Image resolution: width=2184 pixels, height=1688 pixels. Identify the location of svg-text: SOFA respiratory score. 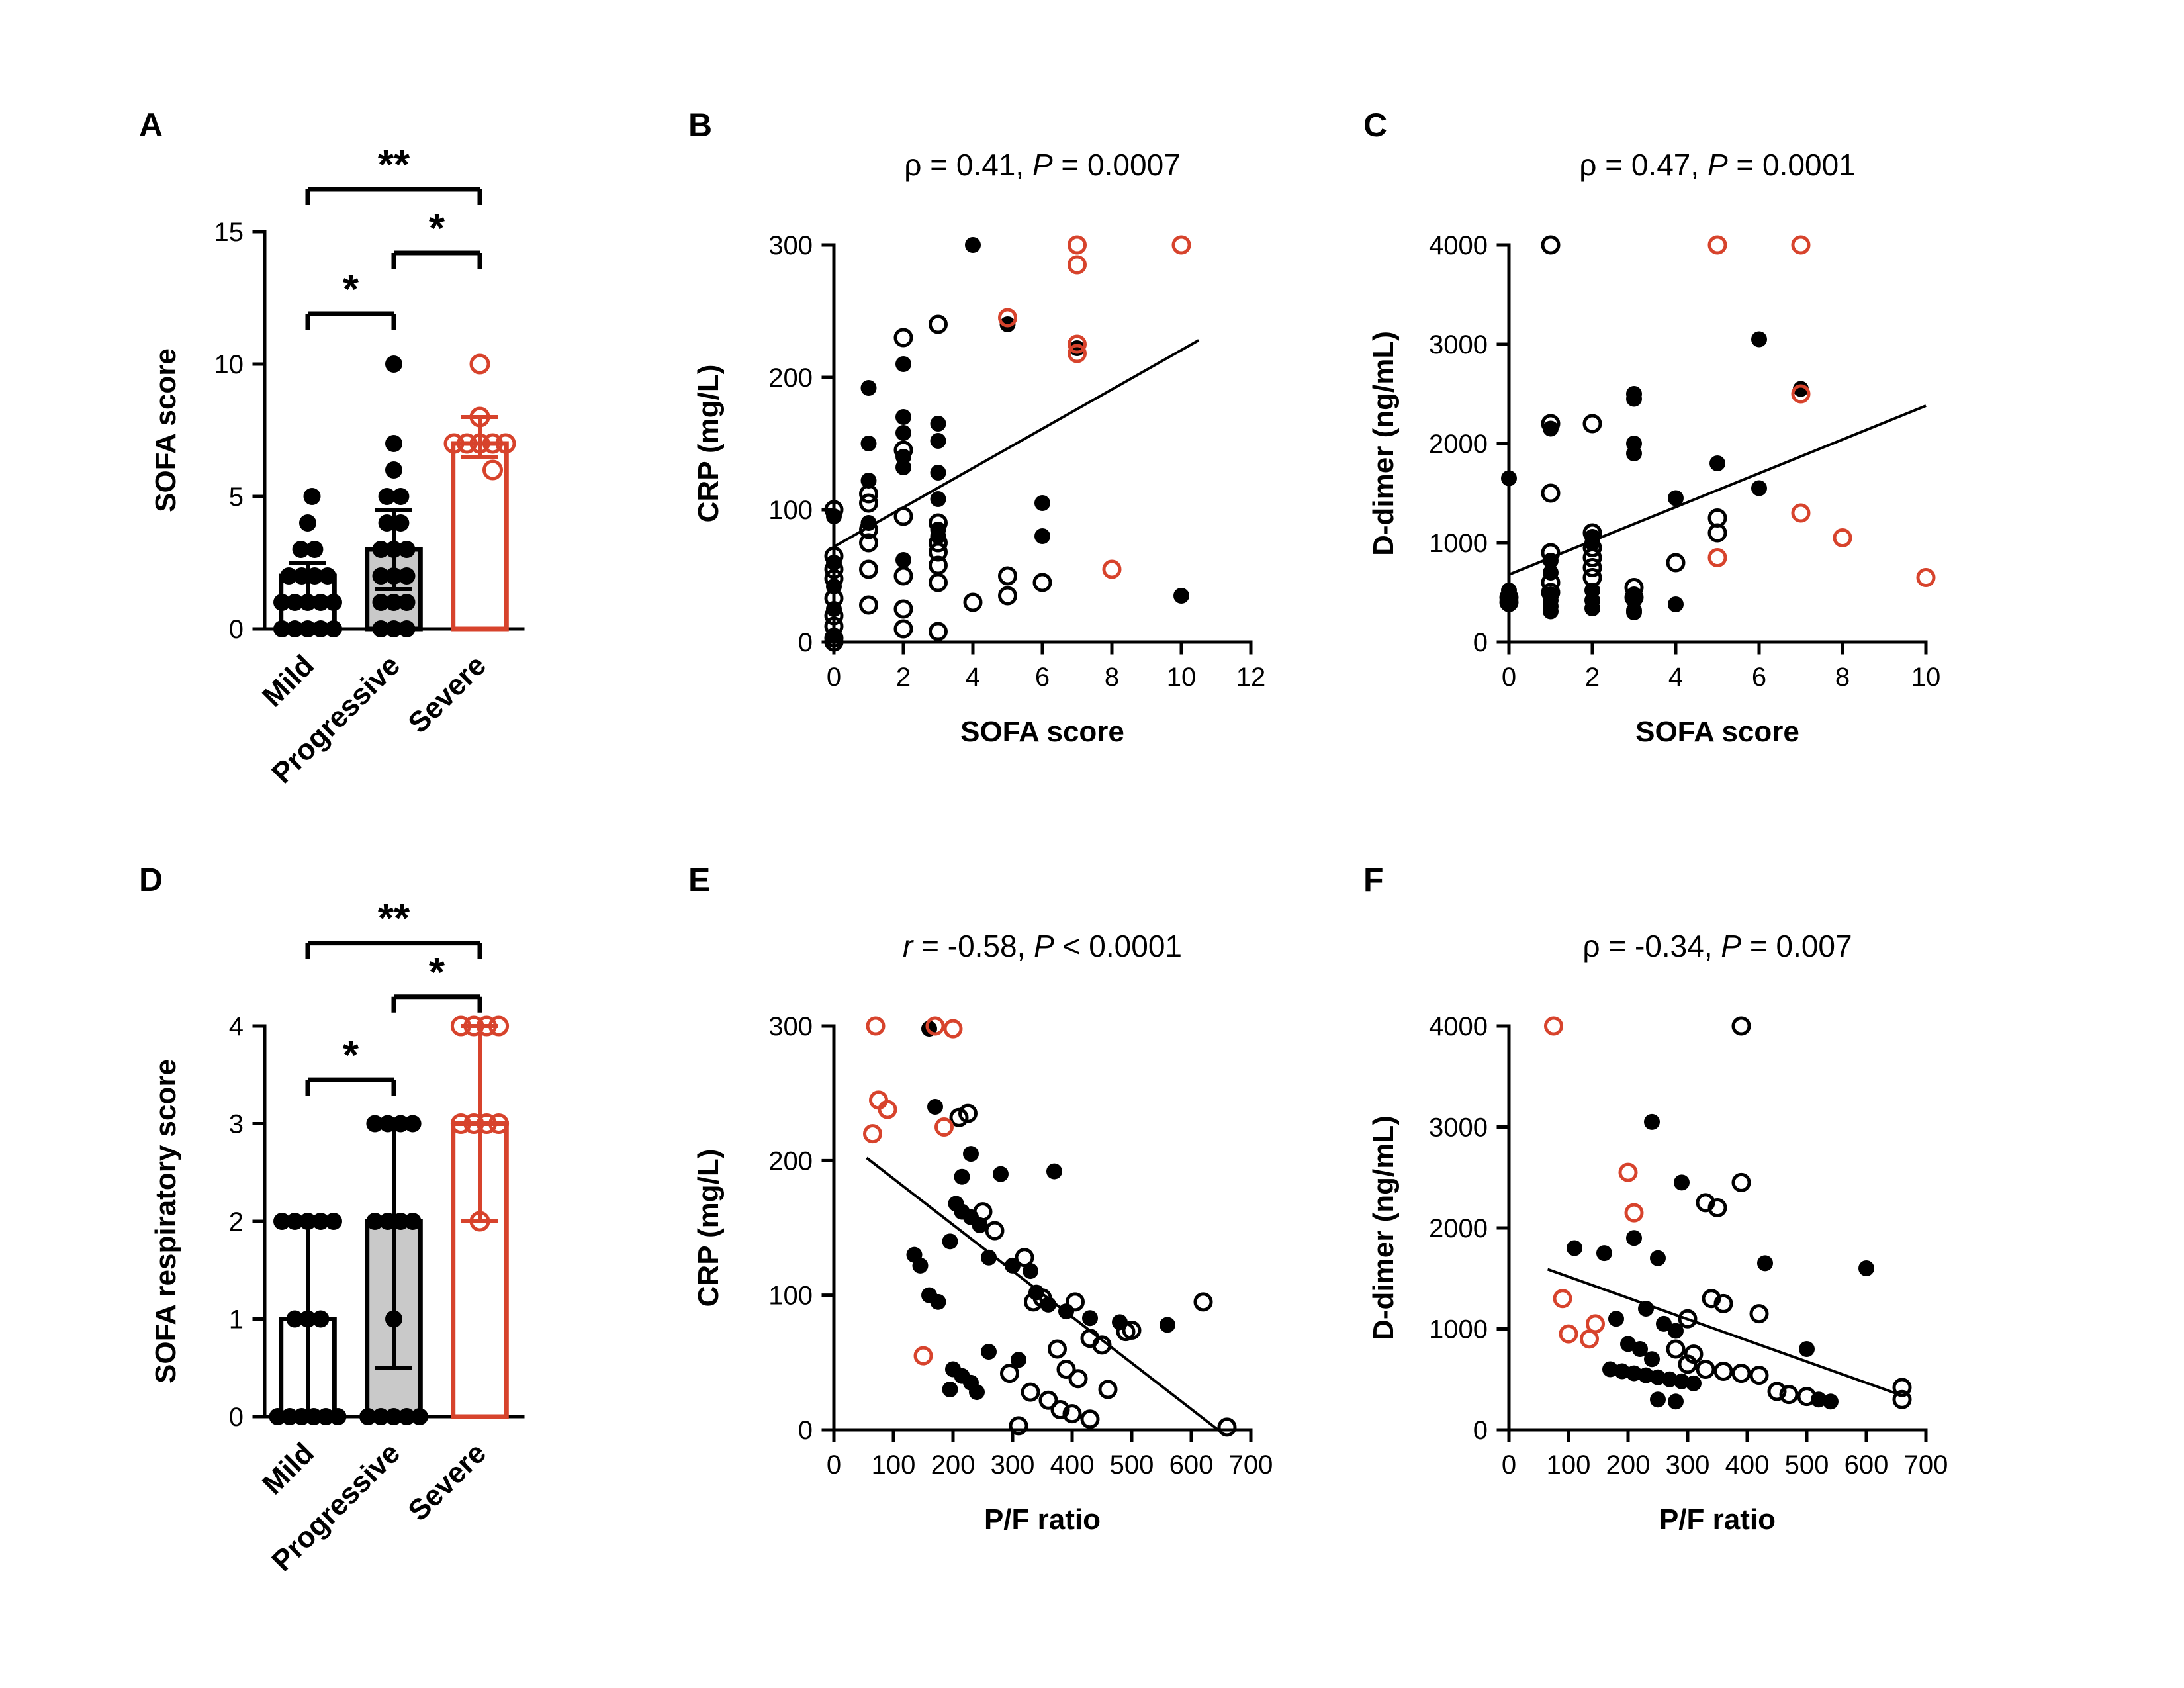
(166, 1221).